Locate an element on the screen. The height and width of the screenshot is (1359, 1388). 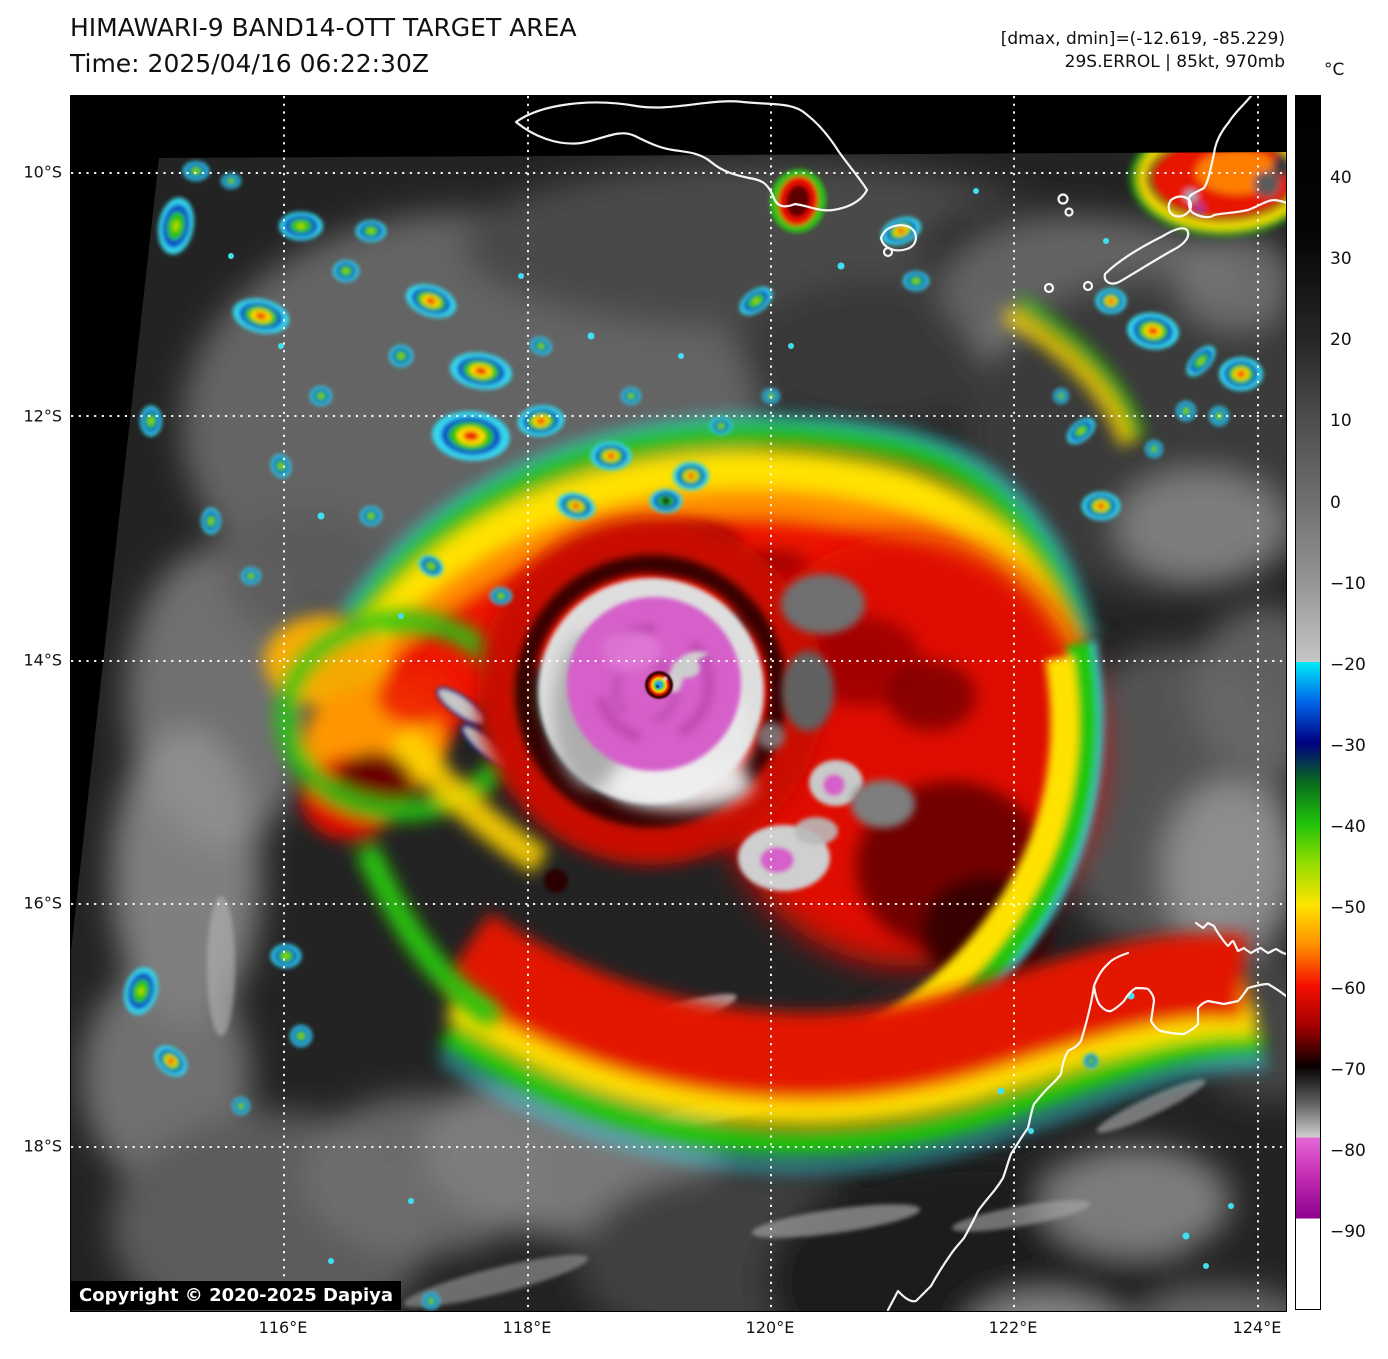
latitude-label: 10°S is located at coordinates (42, 172).